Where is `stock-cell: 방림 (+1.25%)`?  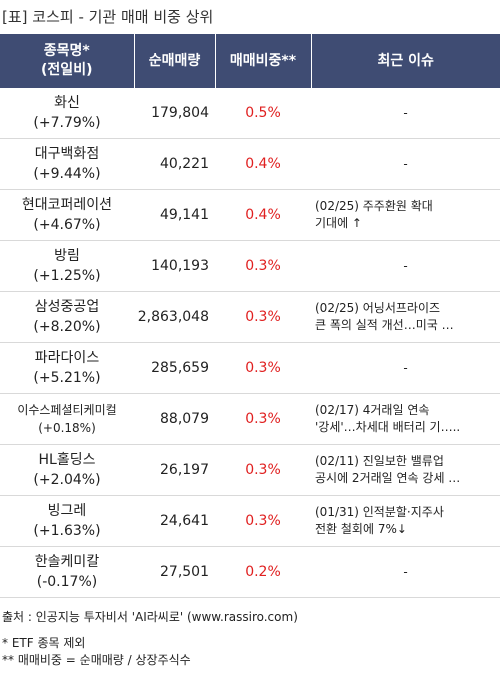 stock-cell: 방림 (+1.25%) is located at coordinates (67, 266).